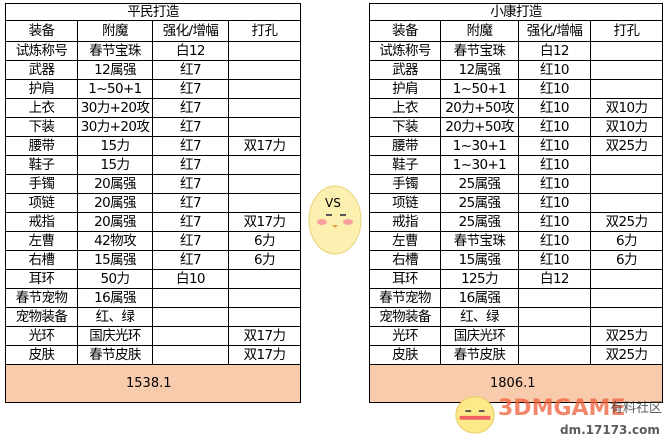 Image resolution: width=666 pixels, height=439 pixels. Describe the element at coordinates (516, 89) in the screenshot. I see `table-row: 护肩 1~50+1 红10` at that location.